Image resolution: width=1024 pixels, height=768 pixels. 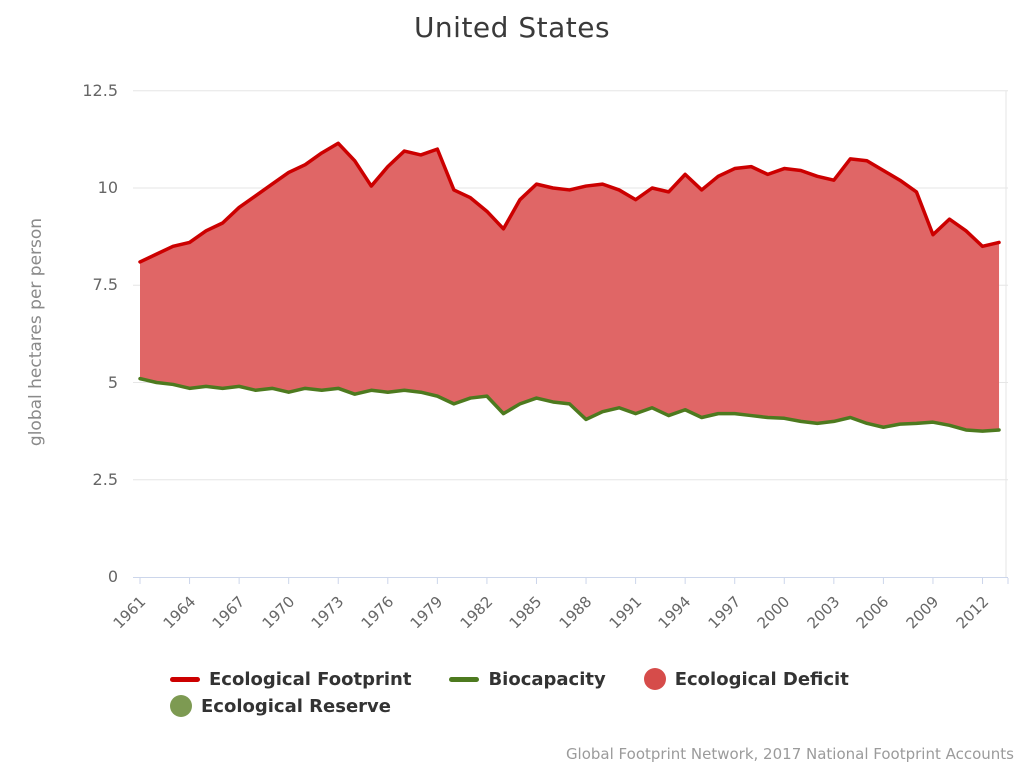 I want to click on legend-item-ecological-deficit: Ecological Deficit, so click(x=746, y=679).